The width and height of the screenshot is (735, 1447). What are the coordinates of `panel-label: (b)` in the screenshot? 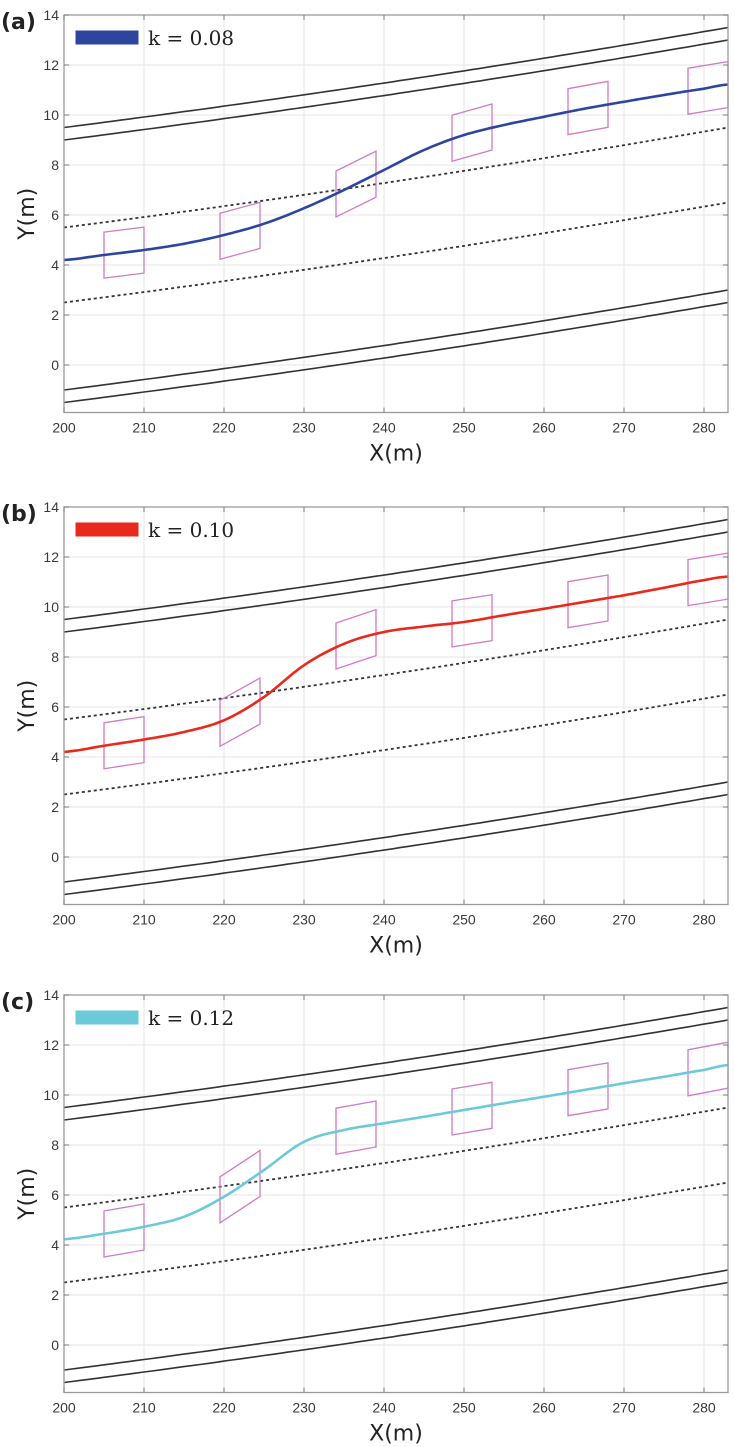 It's located at (19, 514).